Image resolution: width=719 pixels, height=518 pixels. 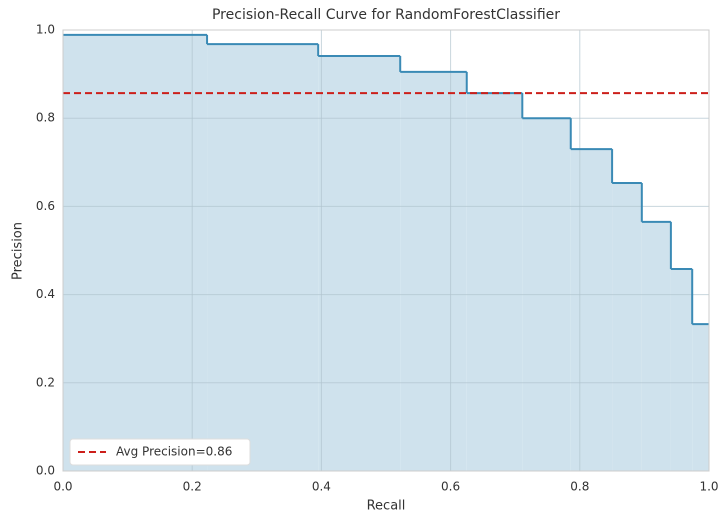 What do you see at coordinates (45, 30) in the screenshot?
I see `y-tick-label: 1.0` at bounding box center [45, 30].